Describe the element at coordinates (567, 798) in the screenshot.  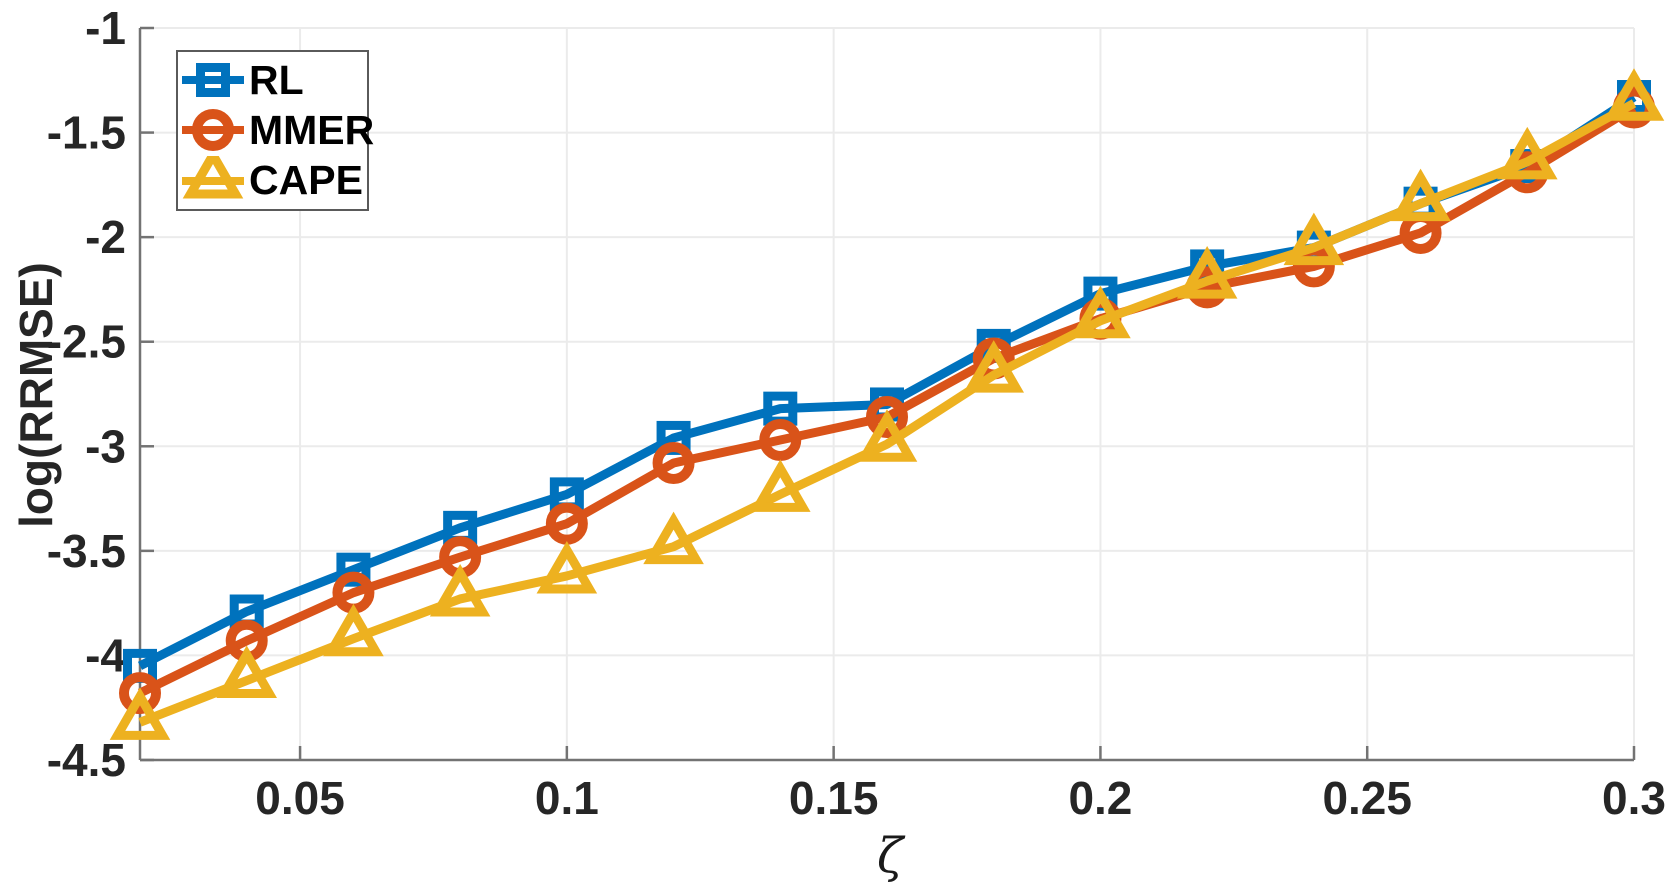
I see `x-tick-label: 0.1` at that location.